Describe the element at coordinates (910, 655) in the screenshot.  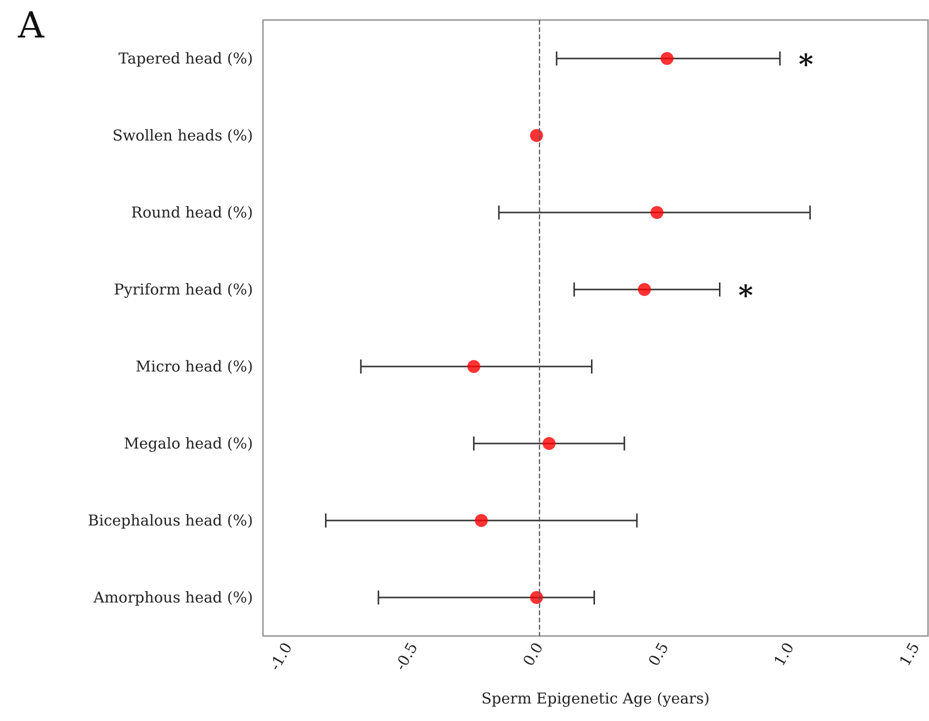
I see `x-tick-label: 1.5` at that location.